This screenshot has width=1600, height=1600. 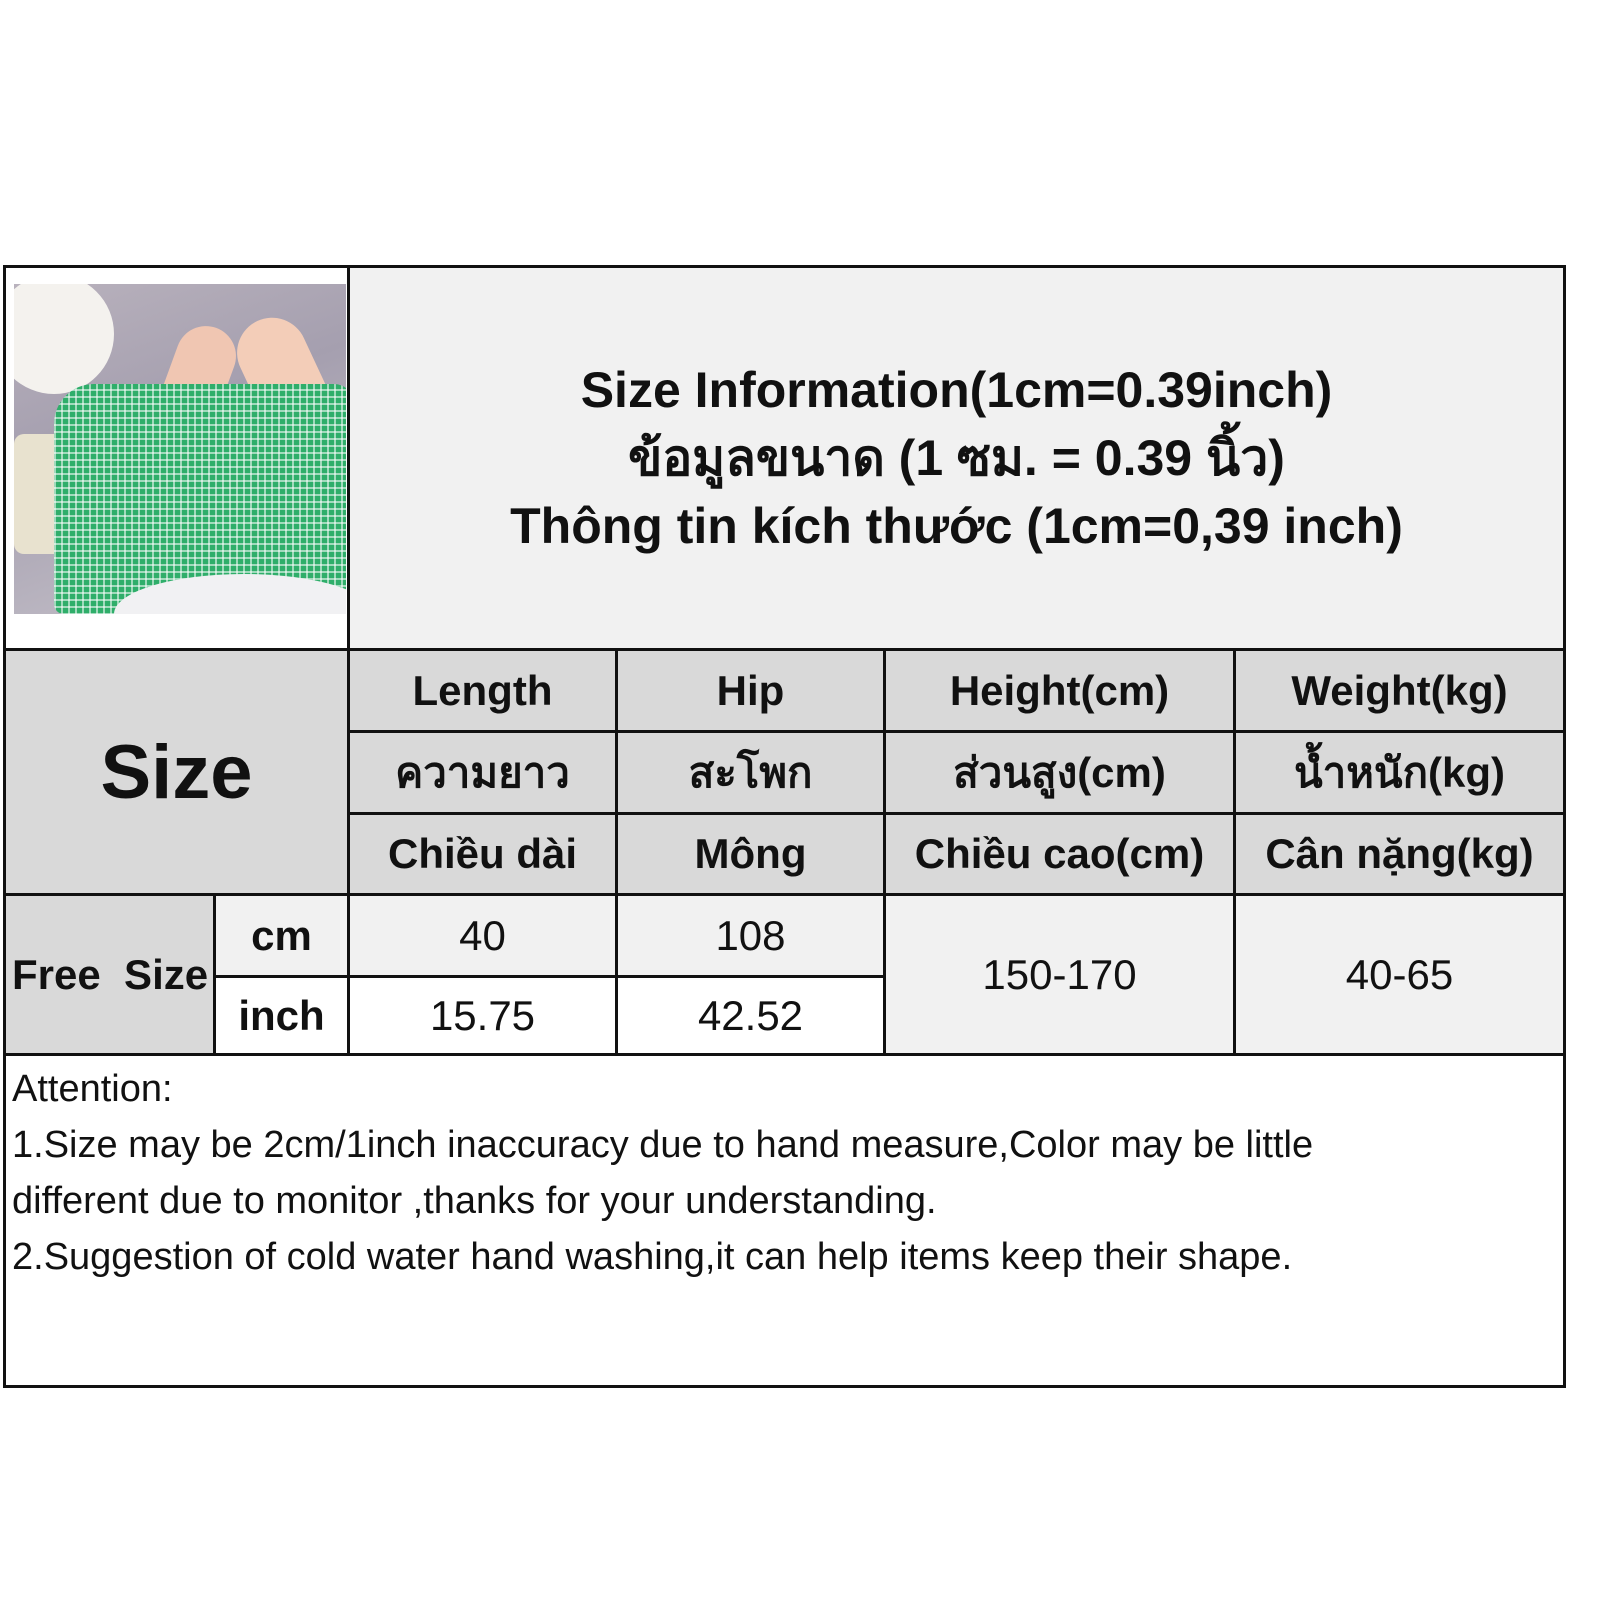 I want to click on title-th: ข้อมูลขนาด (1 ซม. = 0.39 นิ้ว), so click(x=956, y=458).